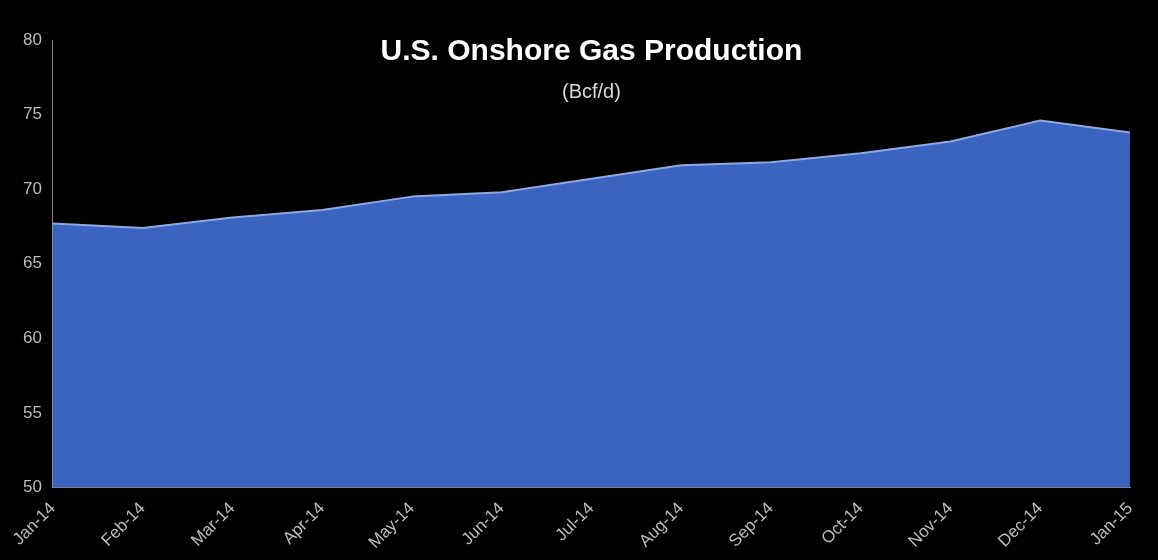  Describe the element at coordinates (32, 487) in the screenshot. I see `y-tick-label: 50` at that location.